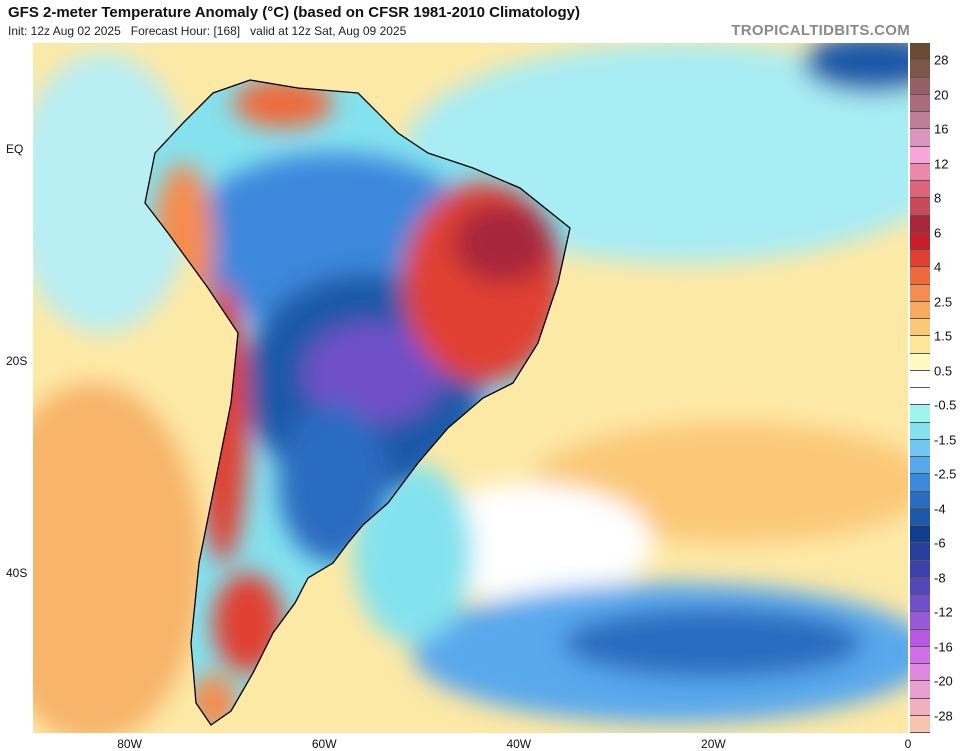 This screenshot has height=751, width=960. Describe the element at coordinates (941, 95) in the screenshot. I see `colorbar-label: 20` at that location.